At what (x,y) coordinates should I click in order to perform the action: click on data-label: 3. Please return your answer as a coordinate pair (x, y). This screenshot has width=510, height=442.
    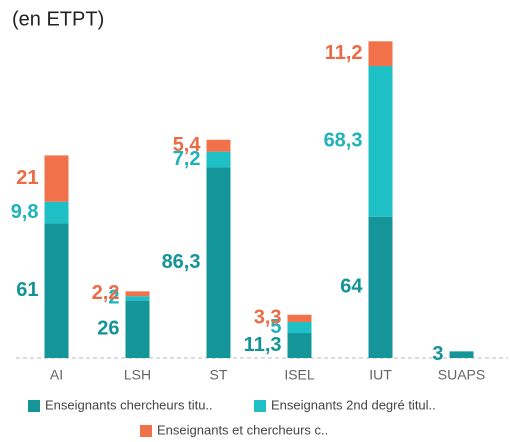
    Looking at the image, I should click on (437, 354).